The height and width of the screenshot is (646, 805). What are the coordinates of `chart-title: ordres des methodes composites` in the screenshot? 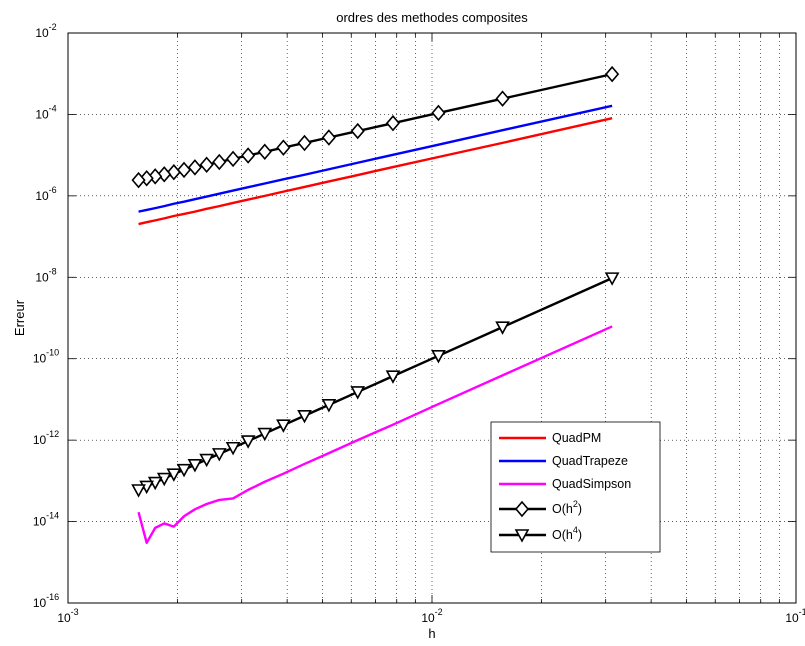 It's located at (432, 17).